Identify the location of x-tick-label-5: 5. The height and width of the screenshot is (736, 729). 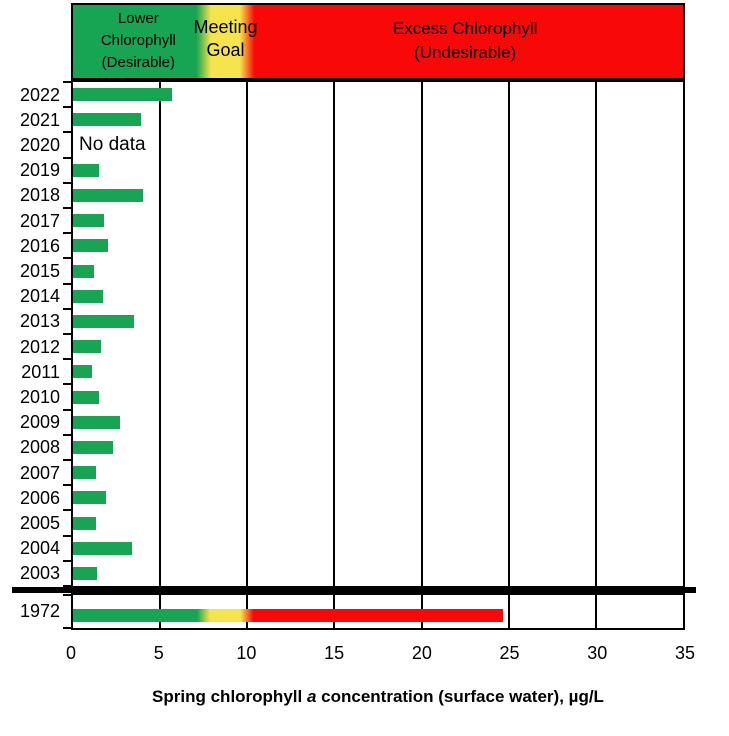
(158, 653).